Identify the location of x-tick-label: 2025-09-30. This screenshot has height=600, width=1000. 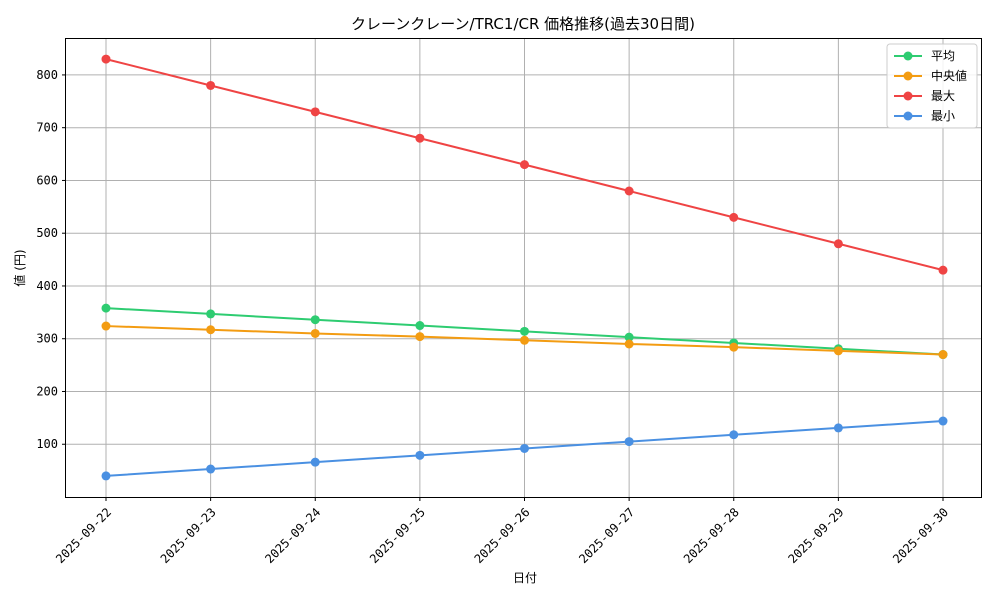
(920, 535).